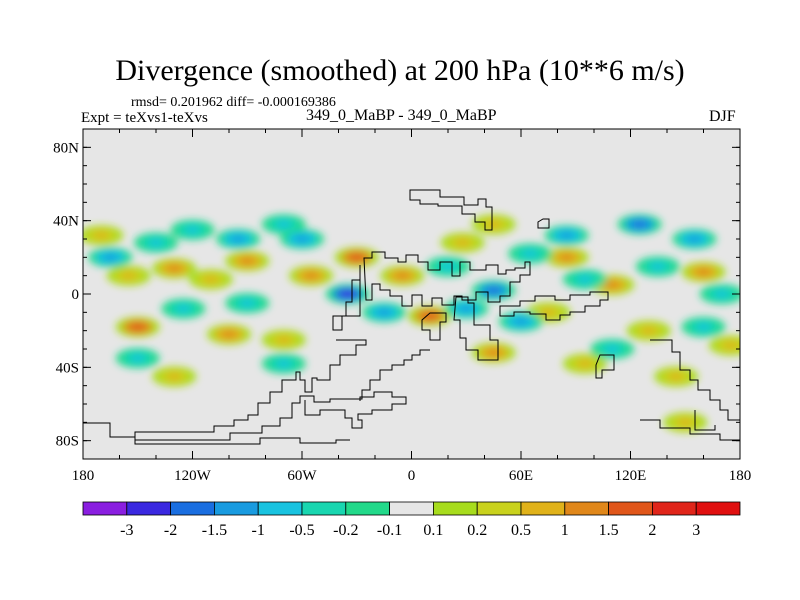 The image size is (800, 600). Describe the element at coordinates (76, 295) in the screenshot. I see `y-tick-label: 0` at that location.